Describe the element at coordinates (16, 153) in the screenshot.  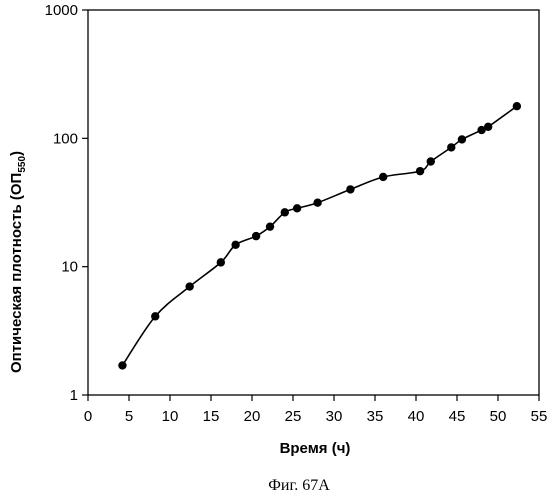
I see `y-axis-label-close: )` at that location.